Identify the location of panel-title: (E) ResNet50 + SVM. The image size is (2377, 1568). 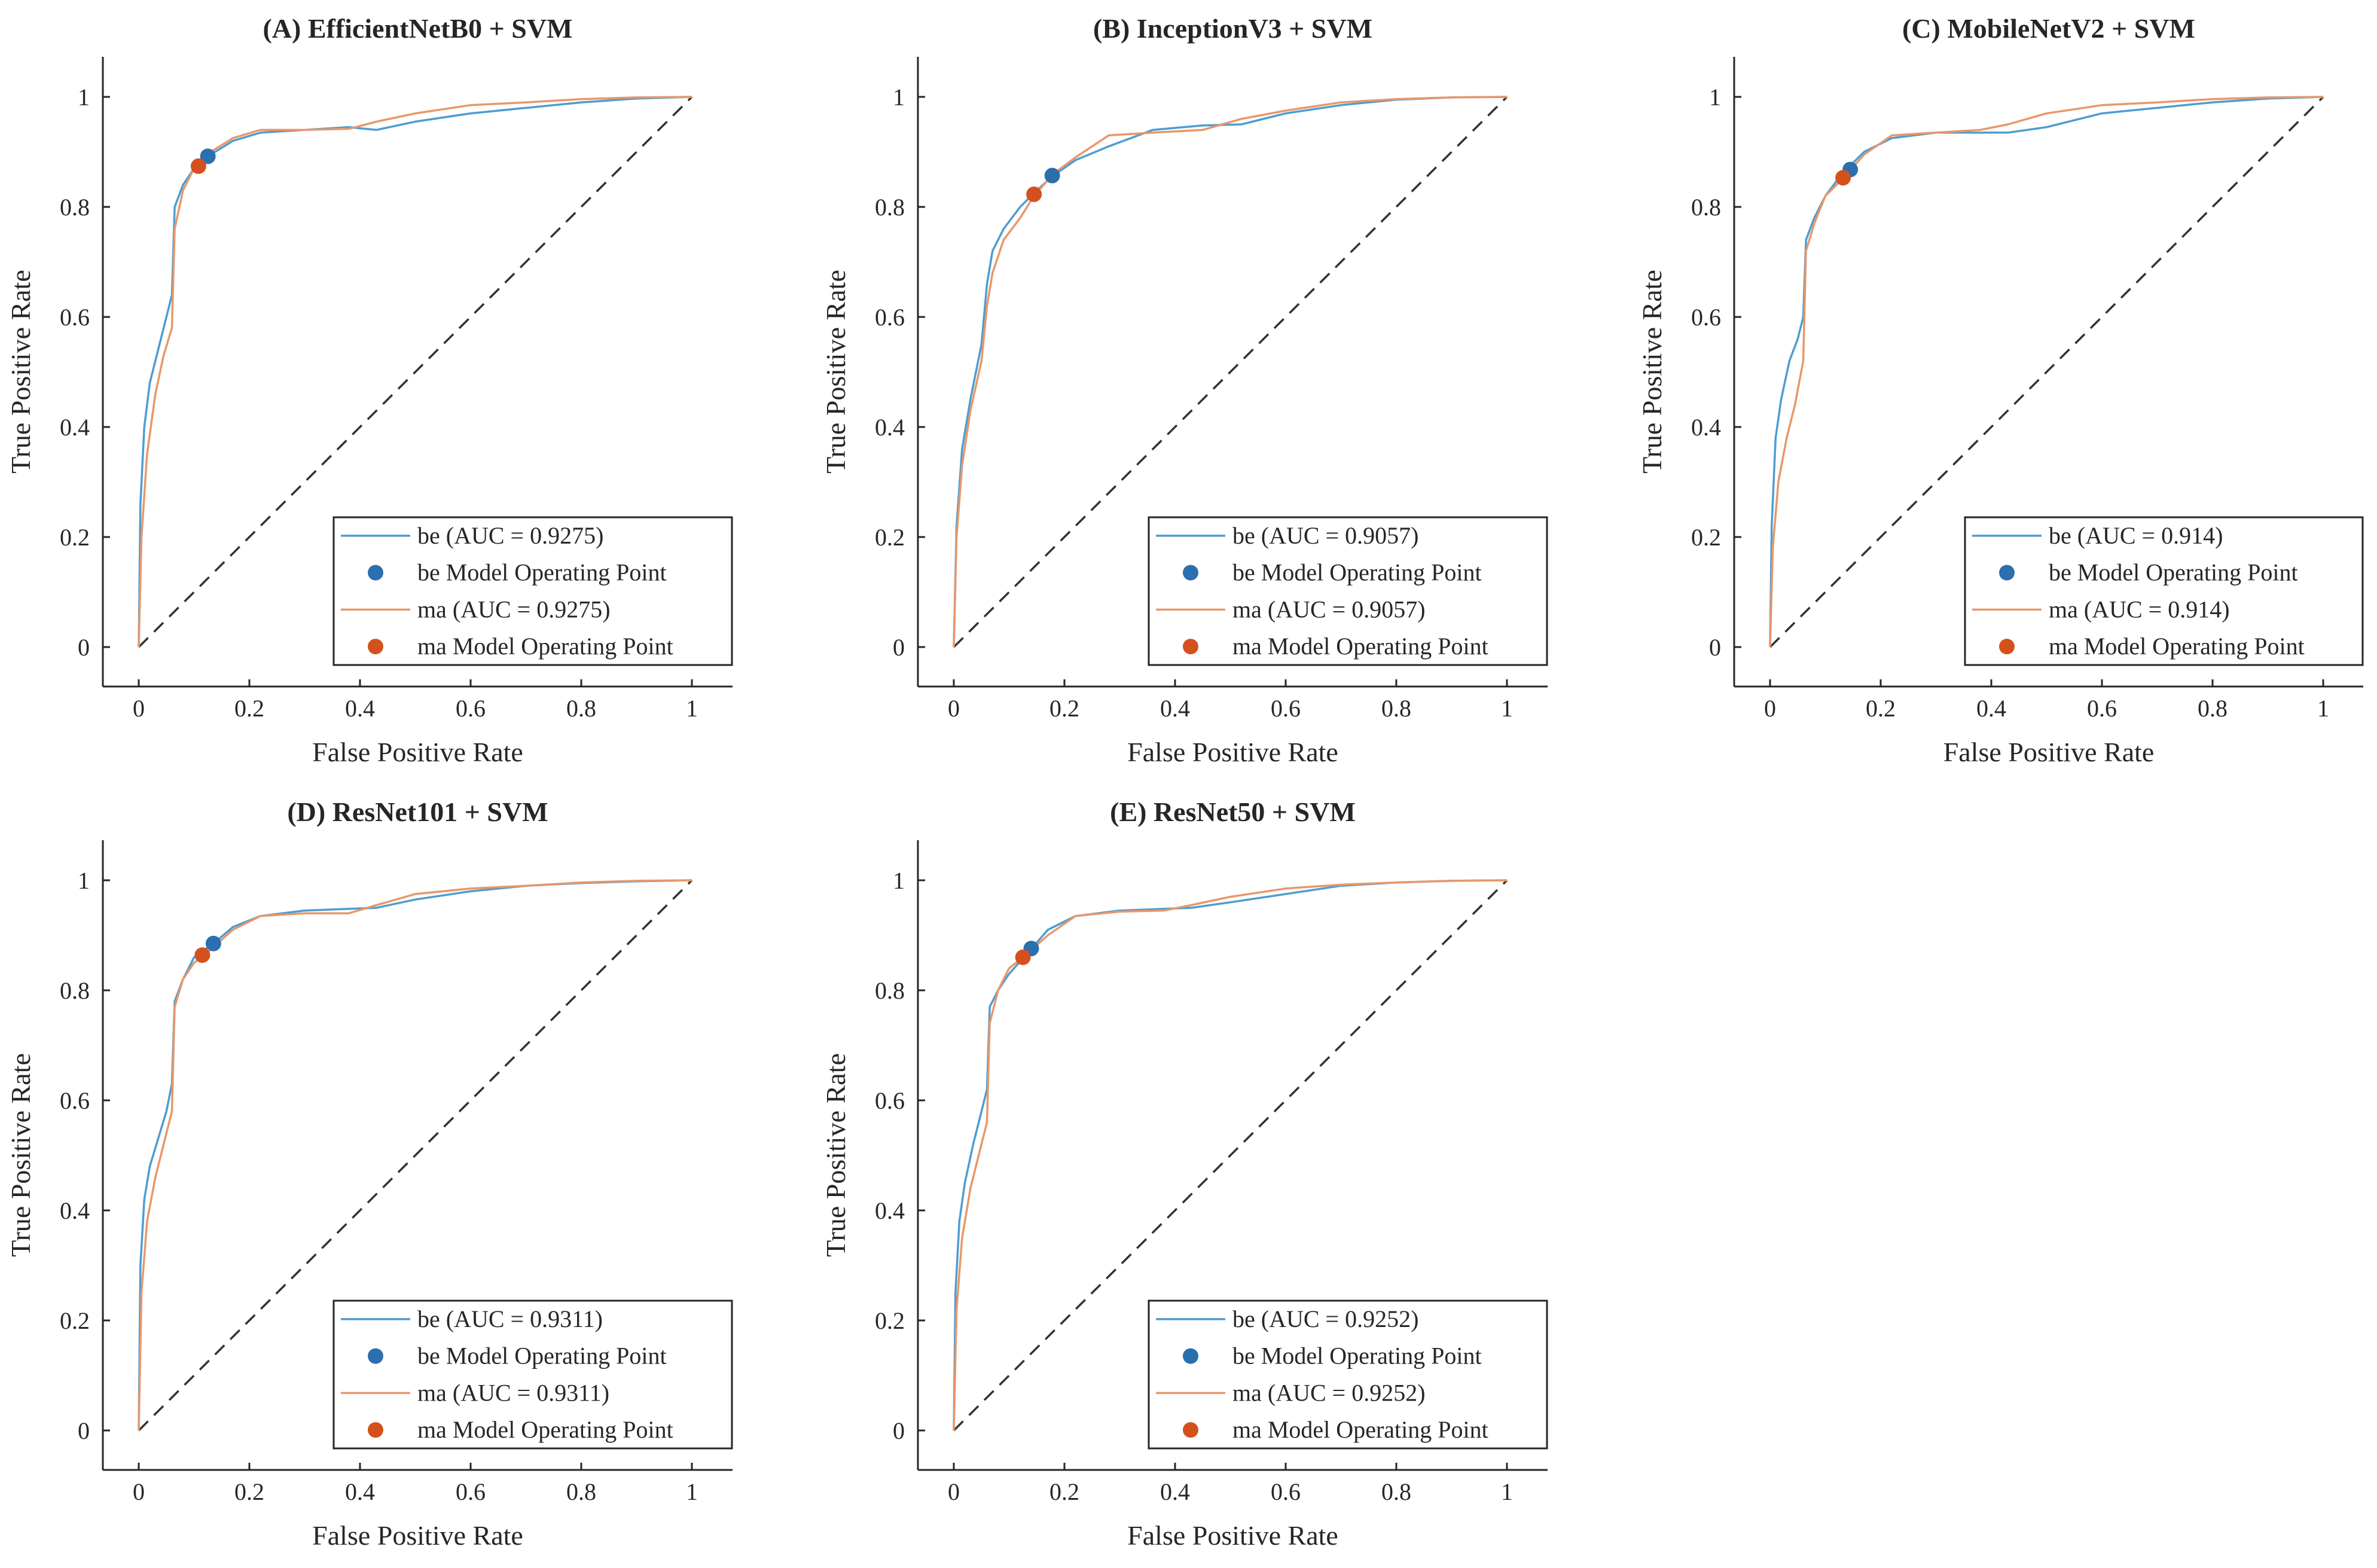
(1233, 812).